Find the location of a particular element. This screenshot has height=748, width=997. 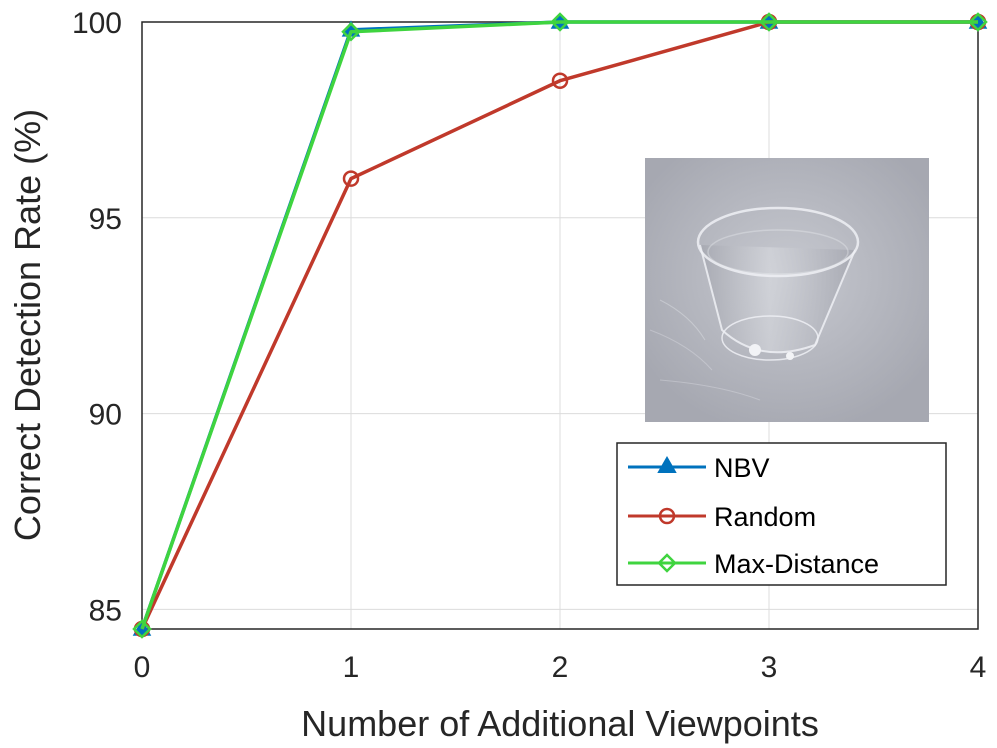

legend-item-random: Random is located at coordinates (722, 517).